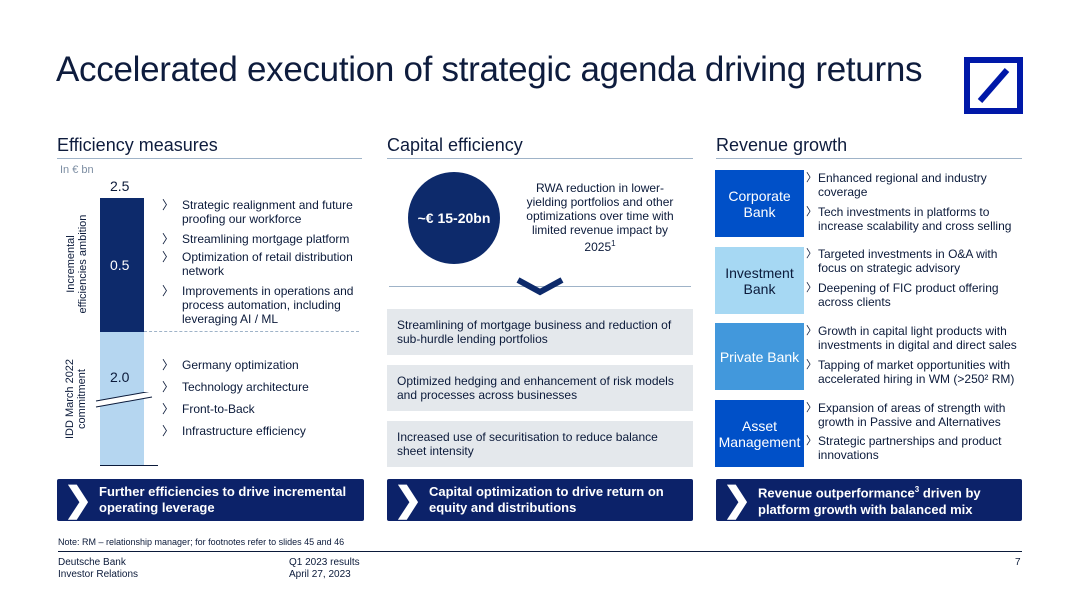 The width and height of the screenshot is (1080, 608). Describe the element at coordinates (98, 568) in the screenshot. I see `footer-company: Deutsche Bank Investor Relations` at that location.